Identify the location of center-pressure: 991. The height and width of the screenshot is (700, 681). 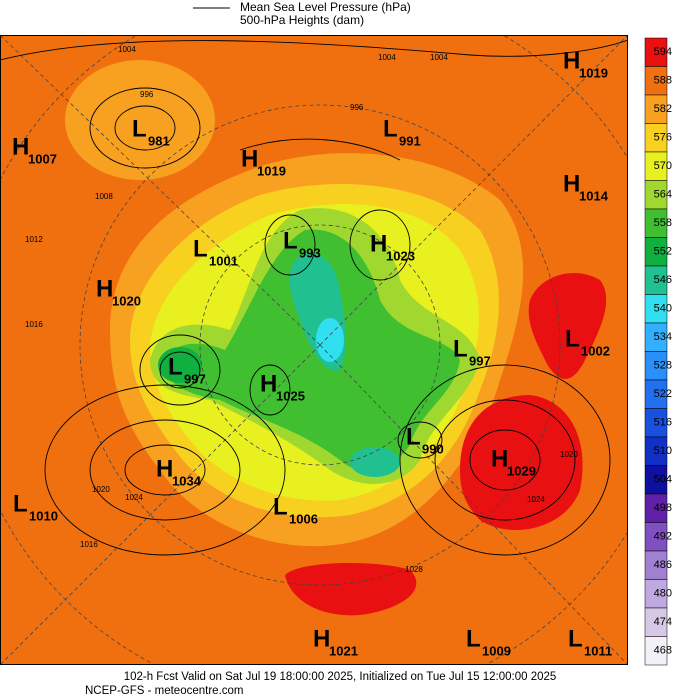
(410, 140).